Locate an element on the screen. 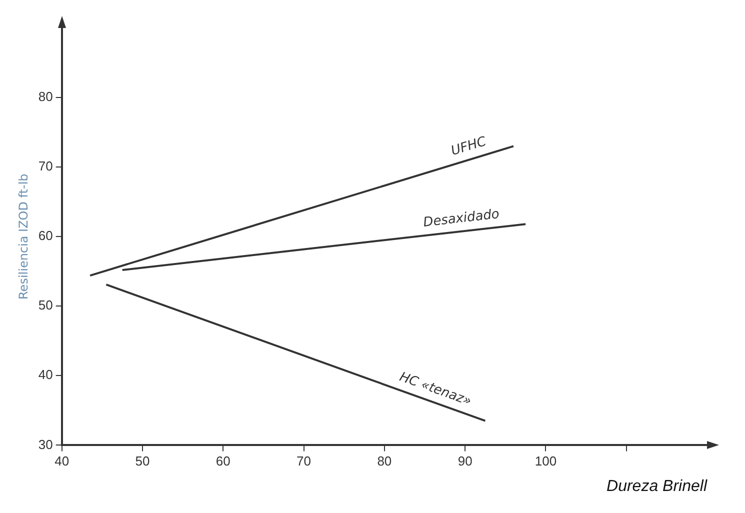 Image resolution: width=745 pixels, height=513 pixels. x-tick-label: 50 is located at coordinates (142, 461).